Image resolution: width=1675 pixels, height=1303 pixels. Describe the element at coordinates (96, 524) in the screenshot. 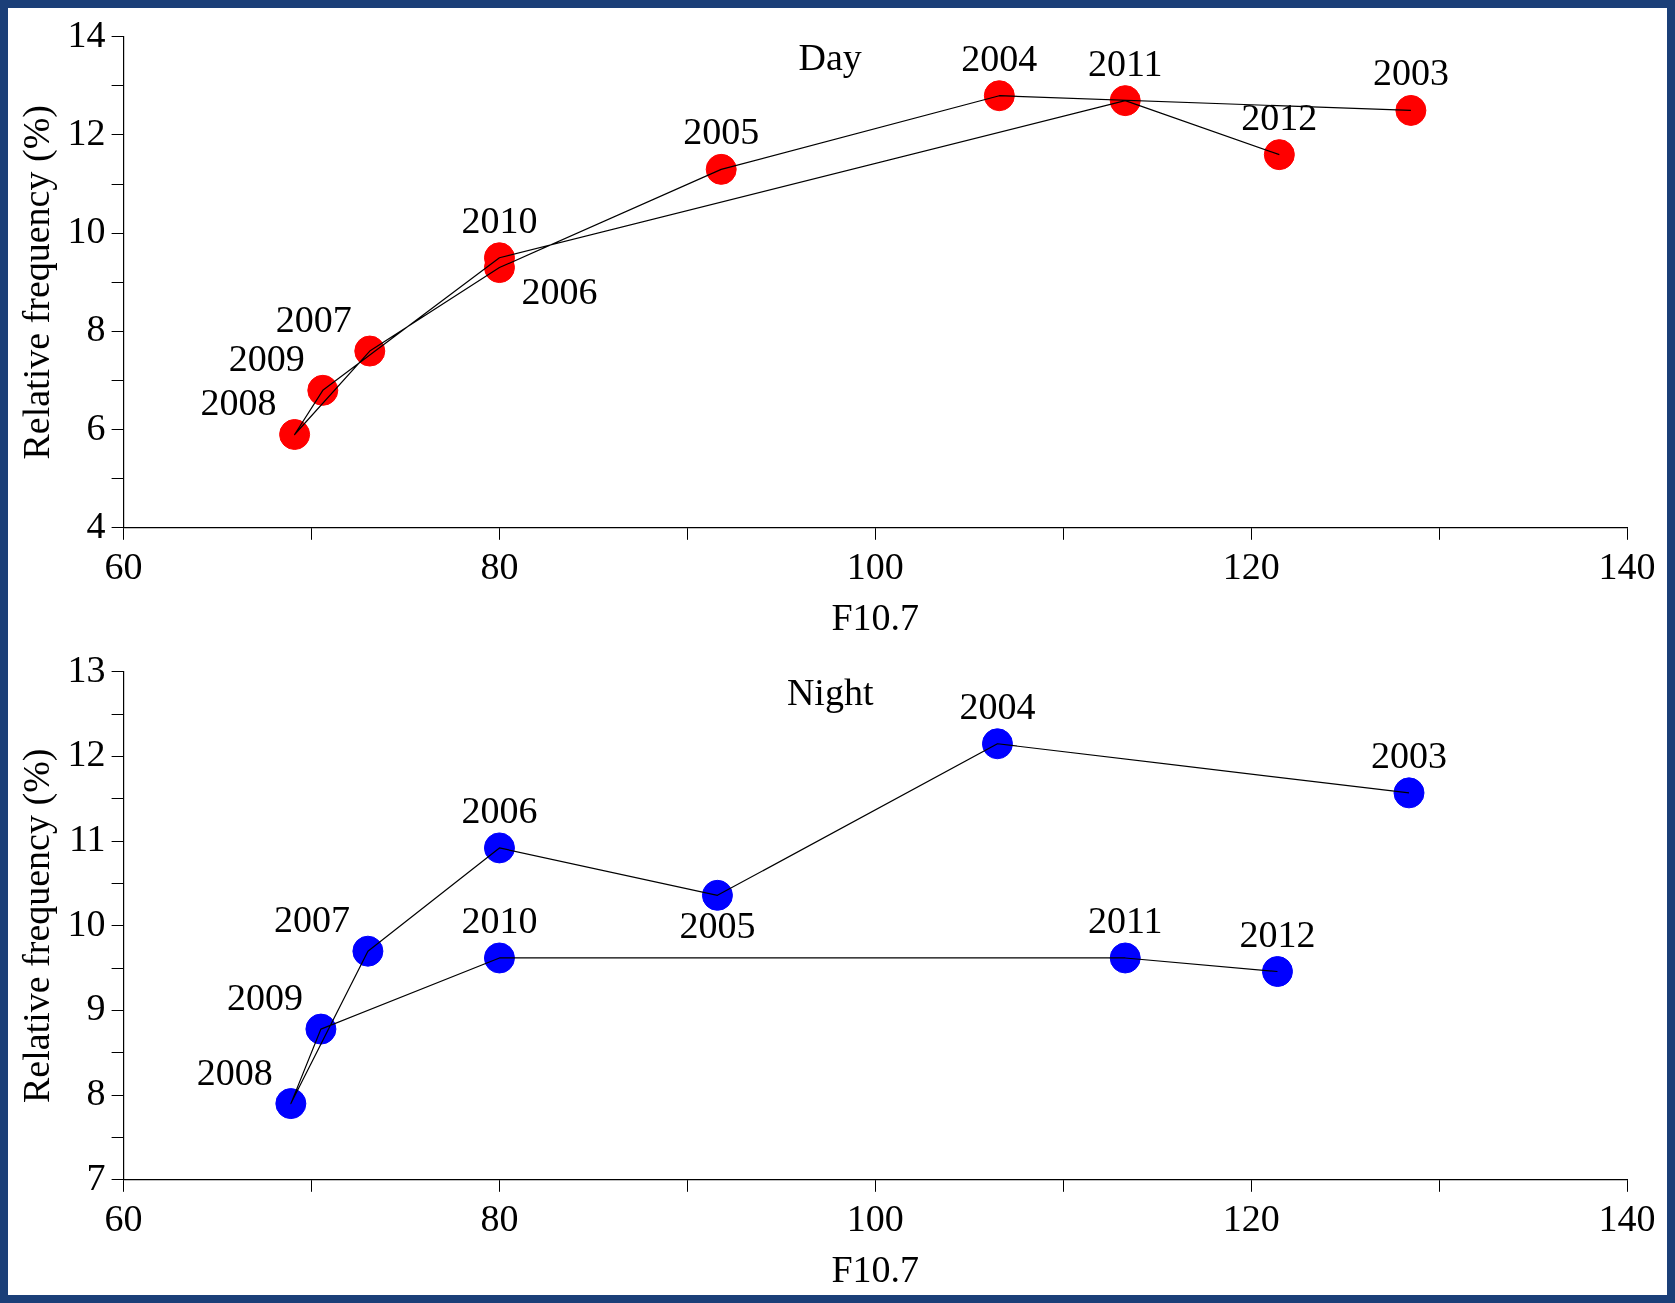

I see `y-tick-label: 4` at that location.